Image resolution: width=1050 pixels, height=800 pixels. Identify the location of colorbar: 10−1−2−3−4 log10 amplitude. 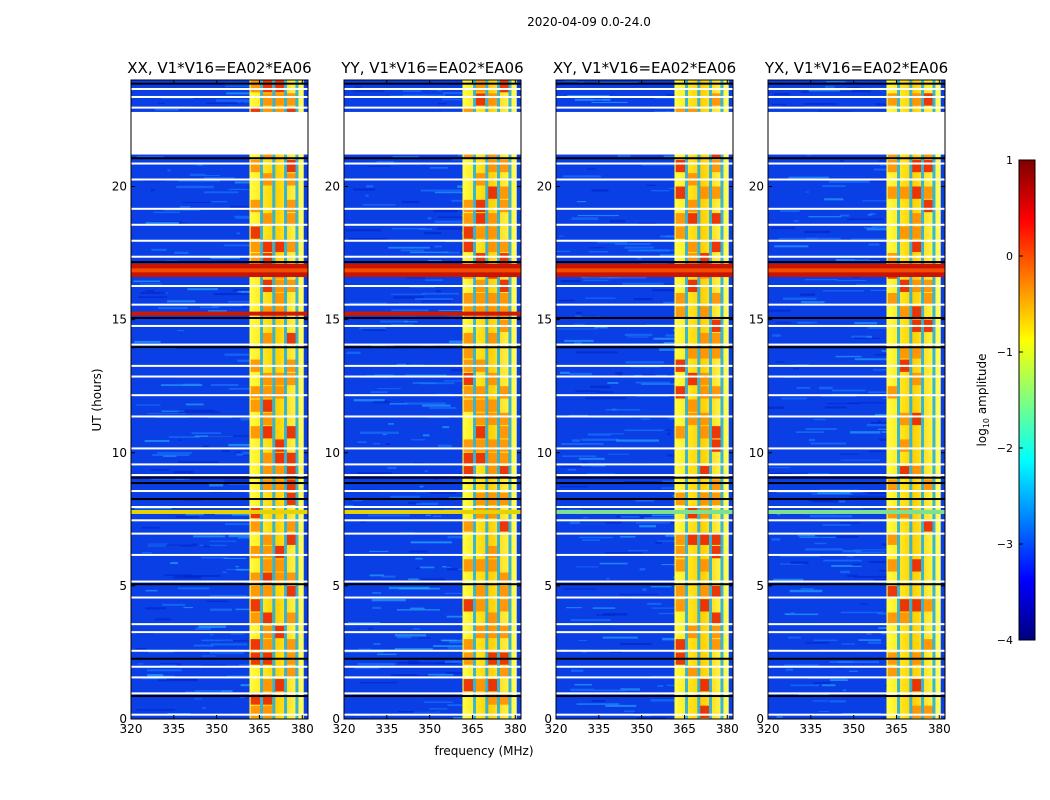
(1005, 400).